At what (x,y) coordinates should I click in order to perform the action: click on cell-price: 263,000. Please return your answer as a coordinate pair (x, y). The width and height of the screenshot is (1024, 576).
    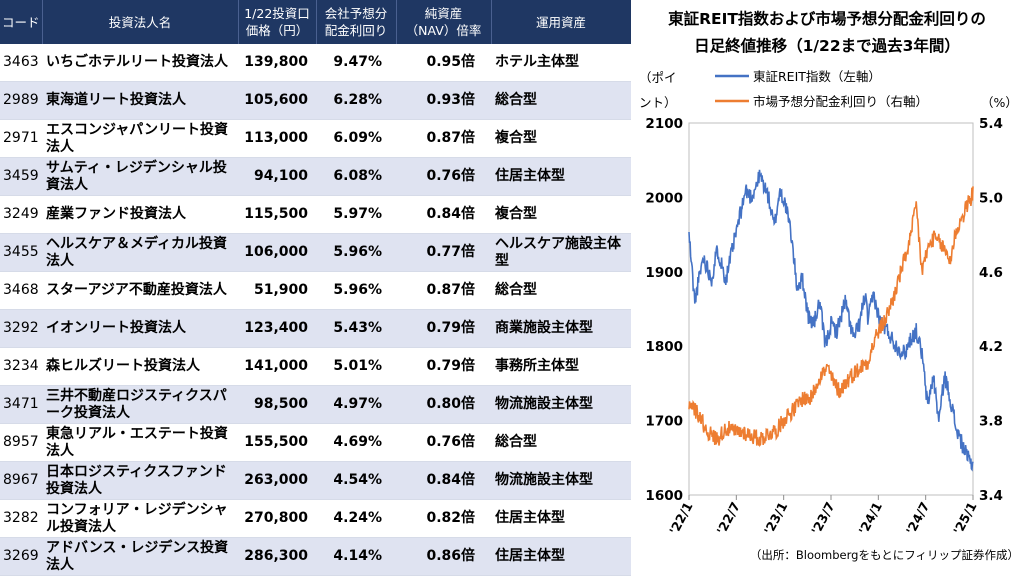
    Looking at the image, I should click on (277, 480).